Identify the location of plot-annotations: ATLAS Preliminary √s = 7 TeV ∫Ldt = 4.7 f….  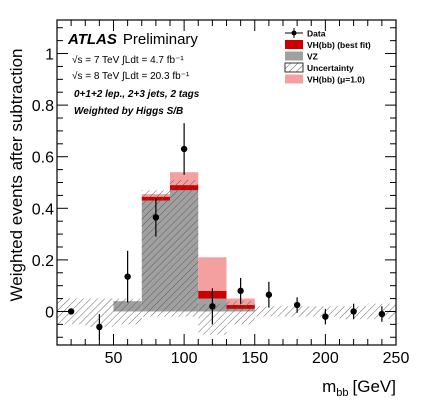
(133, 74).